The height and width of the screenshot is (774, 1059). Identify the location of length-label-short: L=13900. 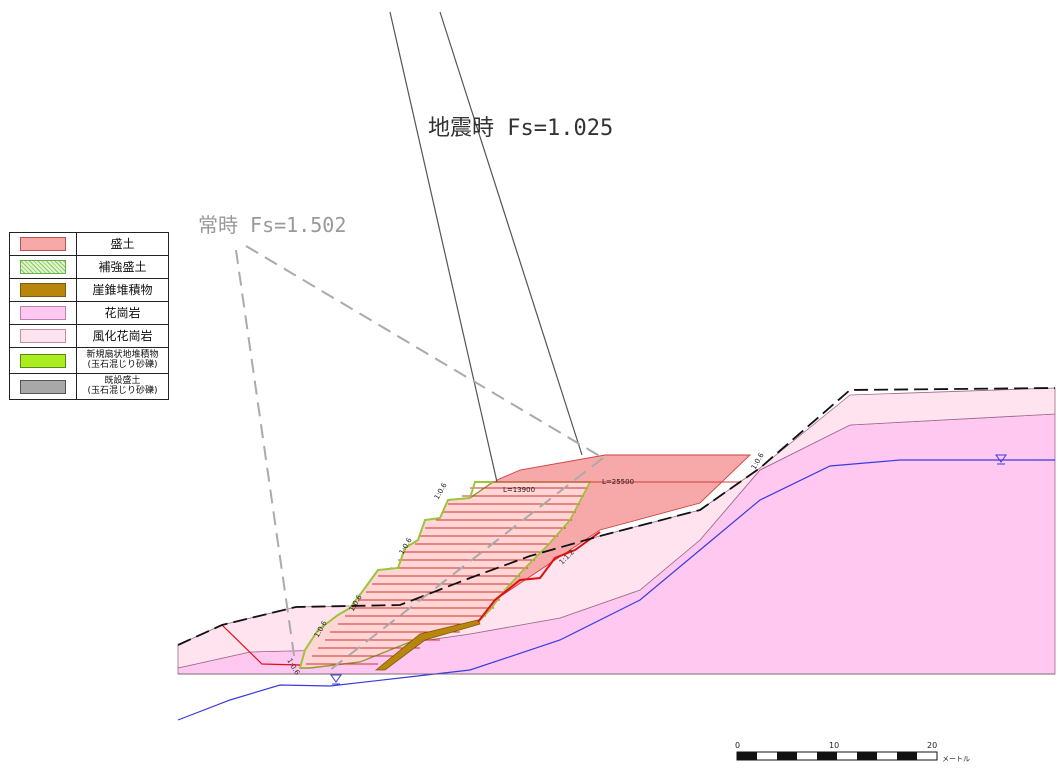
(519, 490).